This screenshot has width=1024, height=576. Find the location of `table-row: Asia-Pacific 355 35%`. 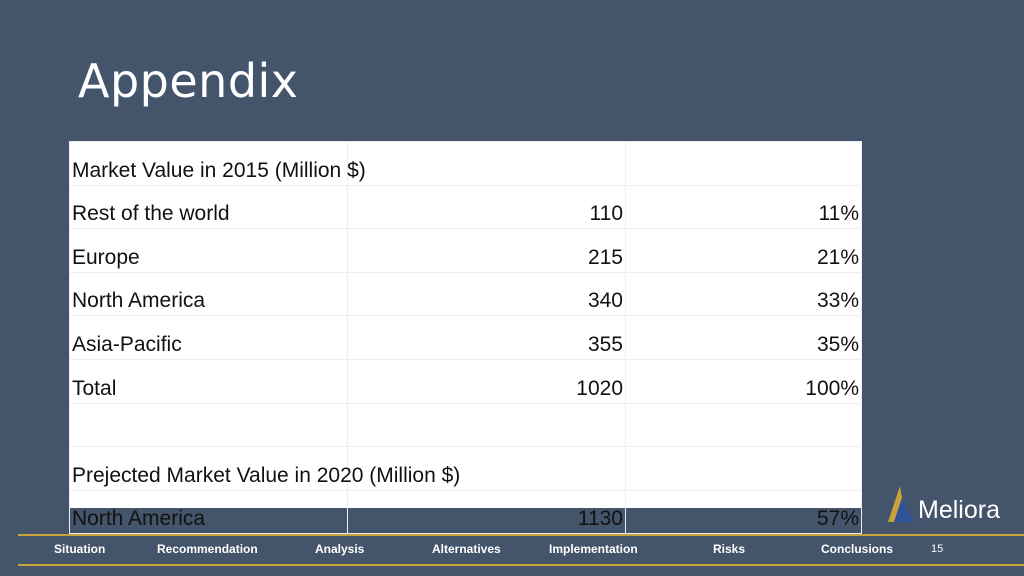

table-row: Asia-Pacific 355 35% is located at coordinates (465, 337).